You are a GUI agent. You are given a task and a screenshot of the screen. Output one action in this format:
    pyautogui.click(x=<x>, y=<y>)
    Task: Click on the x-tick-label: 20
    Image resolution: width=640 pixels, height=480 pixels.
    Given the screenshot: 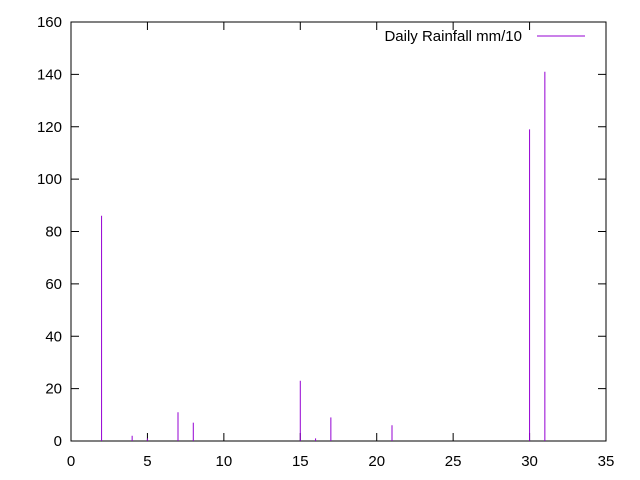 What is the action you would take?
    pyautogui.click(x=376, y=461)
    